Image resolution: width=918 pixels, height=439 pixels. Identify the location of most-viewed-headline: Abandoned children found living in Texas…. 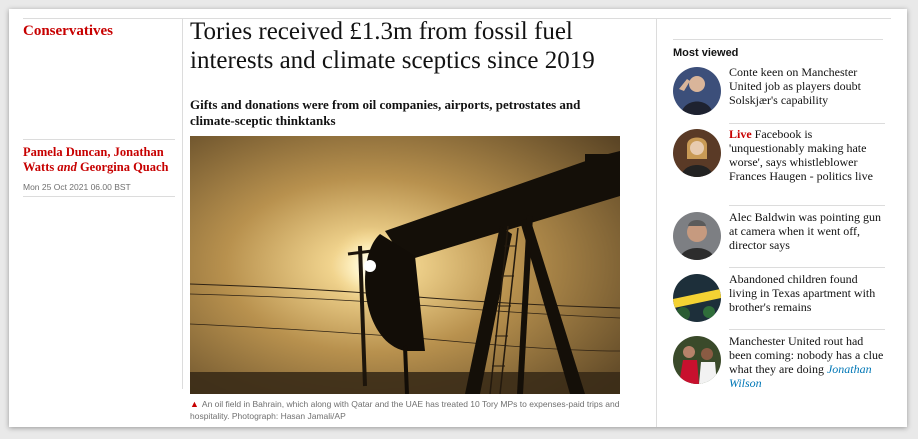
(802, 293).